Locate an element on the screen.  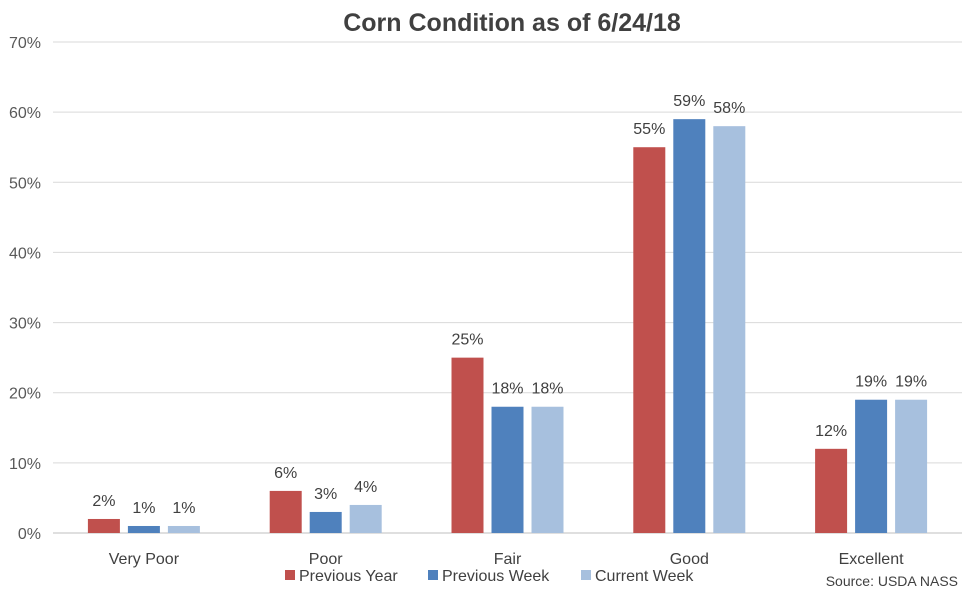
data-label: 55% is located at coordinates (649, 129).